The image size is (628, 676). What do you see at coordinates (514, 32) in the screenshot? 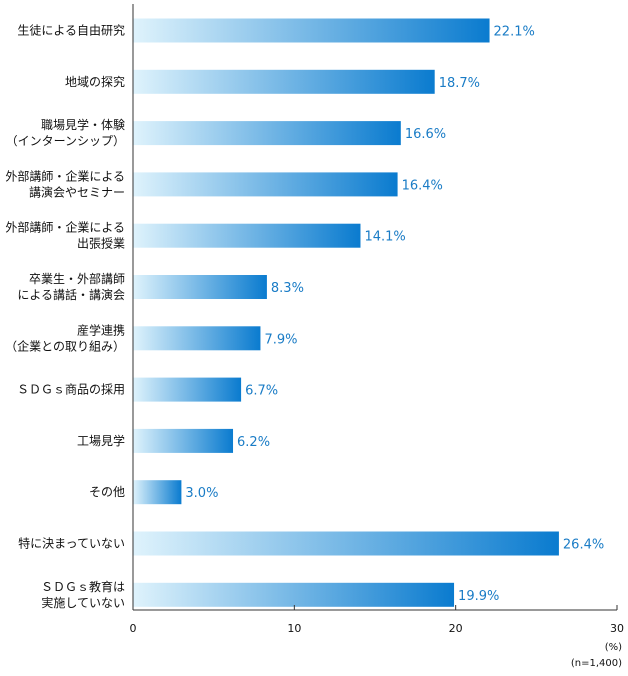
I see `value-label-0: 22.1%` at bounding box center [514, 32].